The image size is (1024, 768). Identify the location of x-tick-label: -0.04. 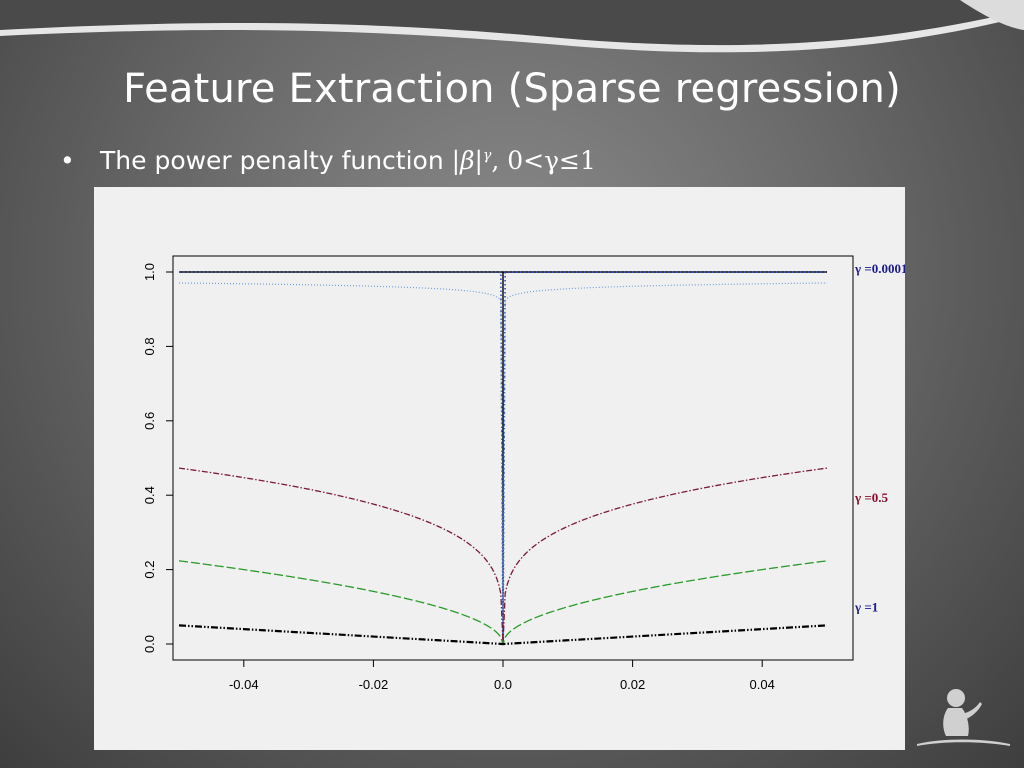
(244, 684).